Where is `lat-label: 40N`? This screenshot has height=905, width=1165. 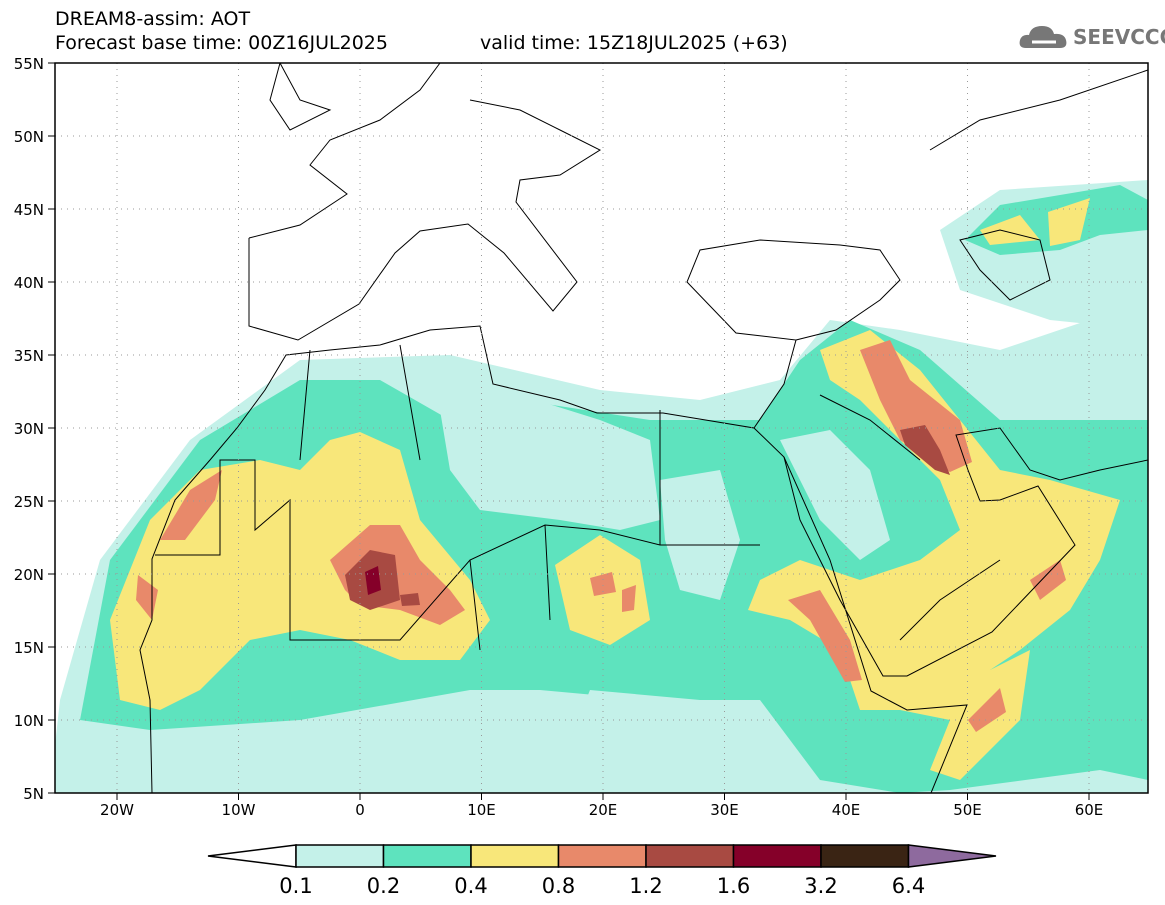 lat-label: 40N is located at coordinates (29, 283).